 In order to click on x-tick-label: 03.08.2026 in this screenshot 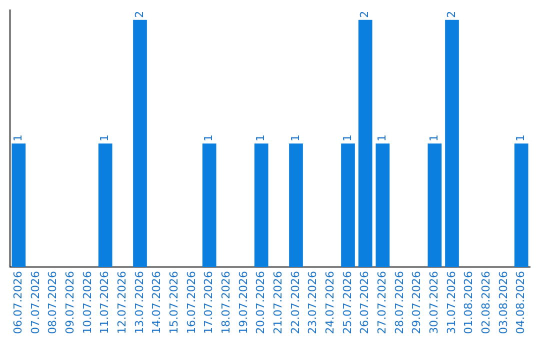, I will do `click(503, 302)`.